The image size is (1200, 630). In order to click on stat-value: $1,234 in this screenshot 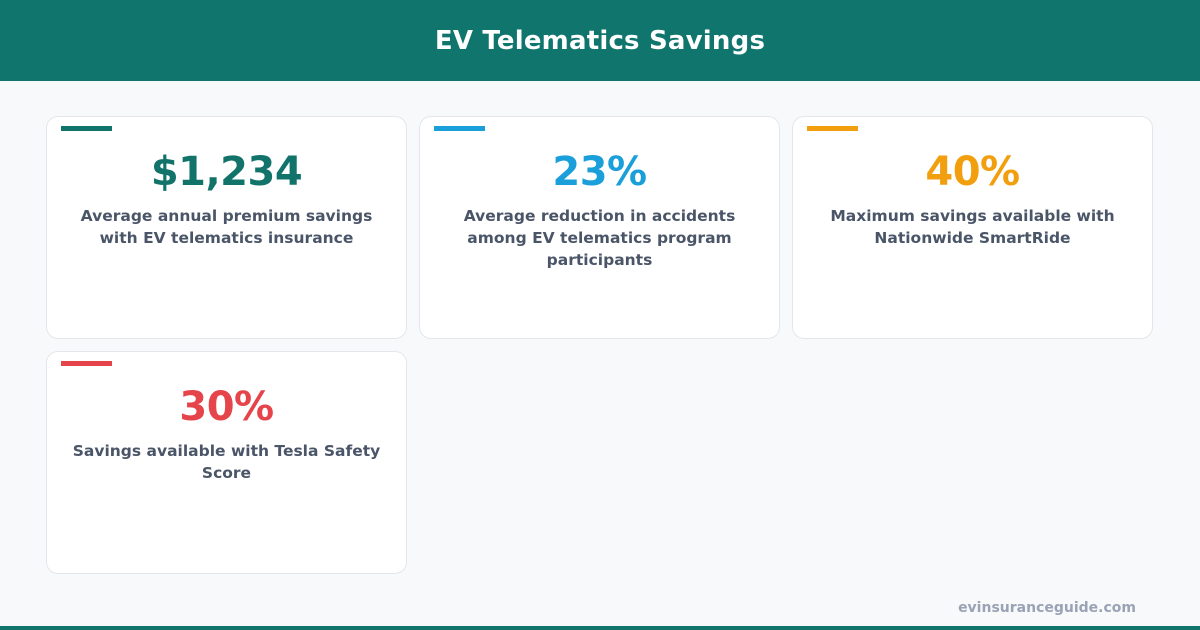, I will do `click(226, 172)`.